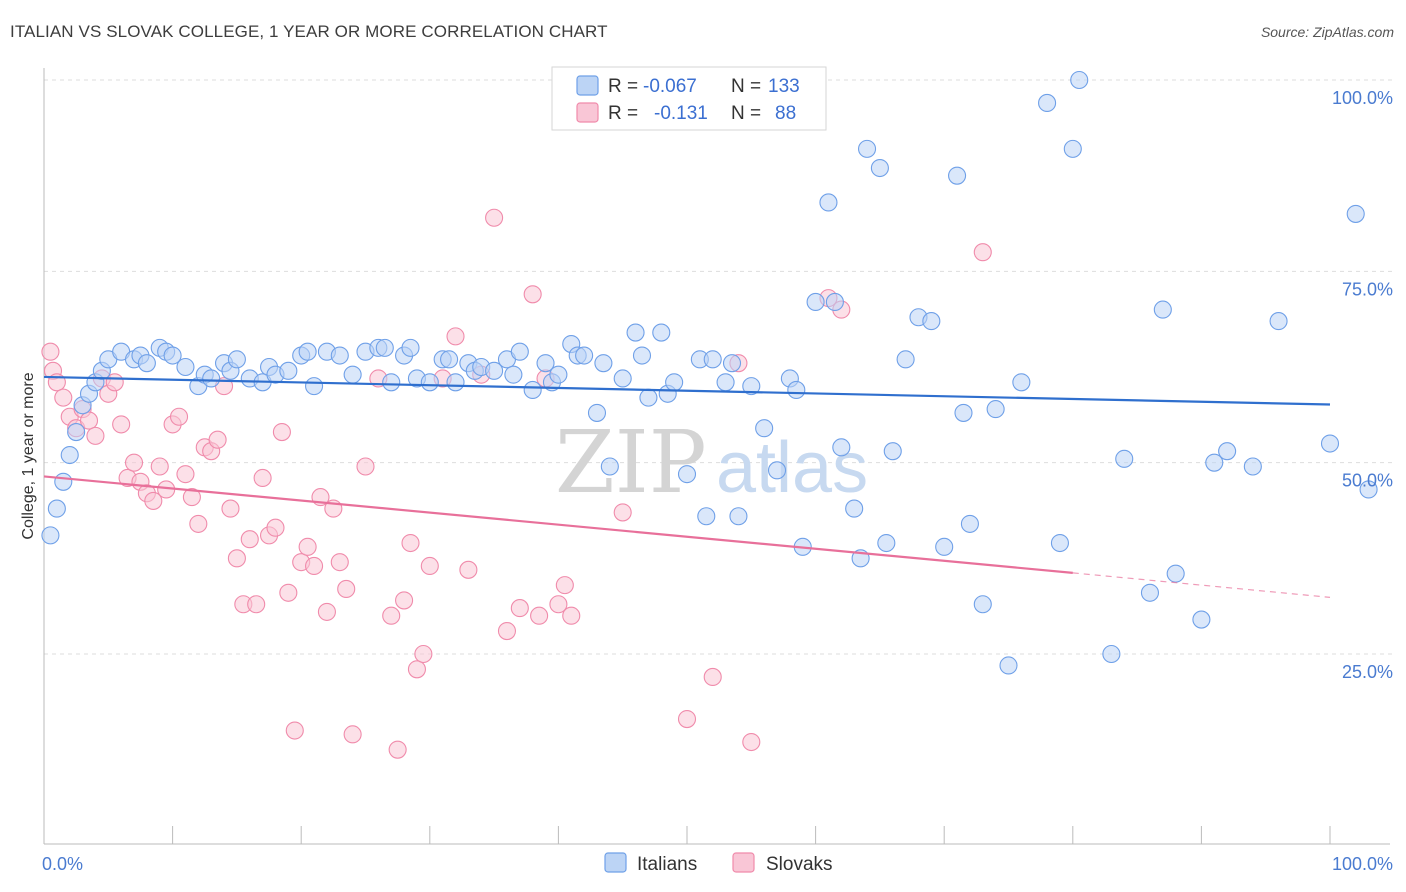 The width and height of the screenshot is (1406, 892). Describe the element at coordinates (587, 112) in the screenshot. I see `legend-swatch-slovaks` at that location.